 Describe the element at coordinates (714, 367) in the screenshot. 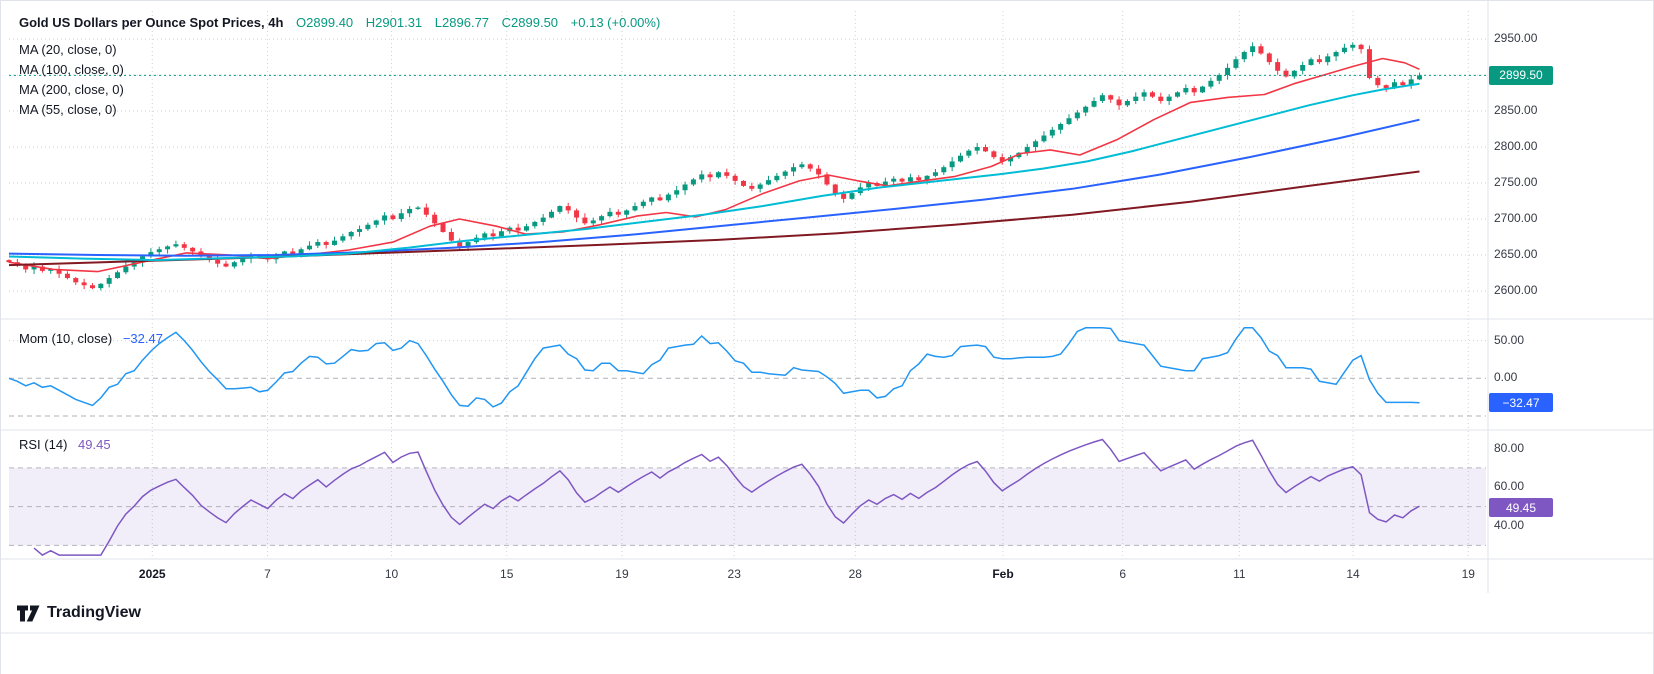

I see `momentum-line` at that location.